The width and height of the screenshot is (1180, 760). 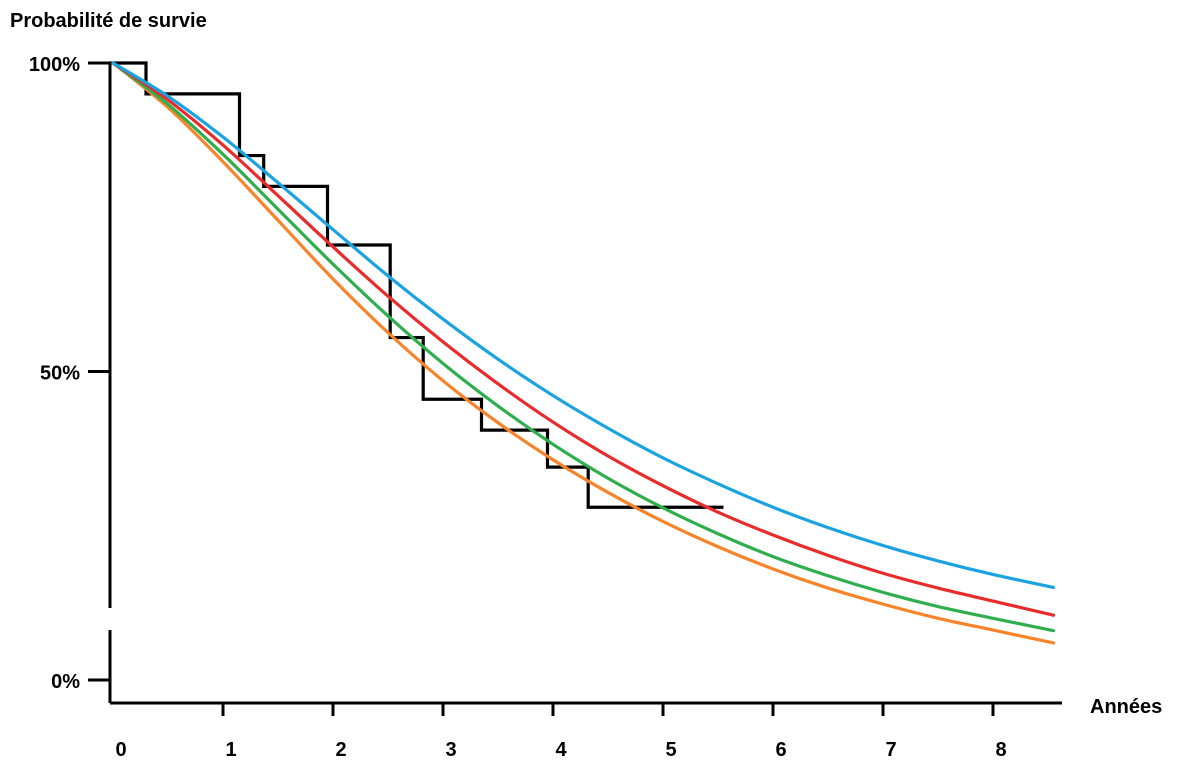 What do you see at coordinates (670, 749) in the screenshot?
I see `x-tick-label: 5` at bounding box center [670, 749].